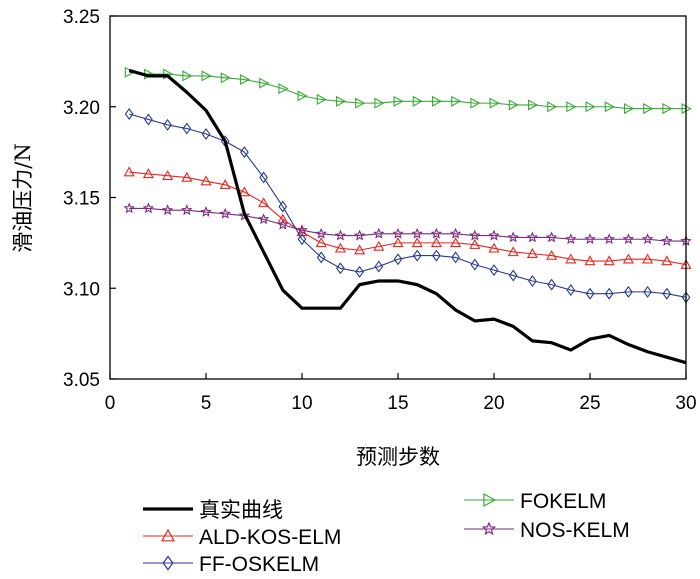  I want to click on legend-item-actual: 真实曲线, so click(213, 510).